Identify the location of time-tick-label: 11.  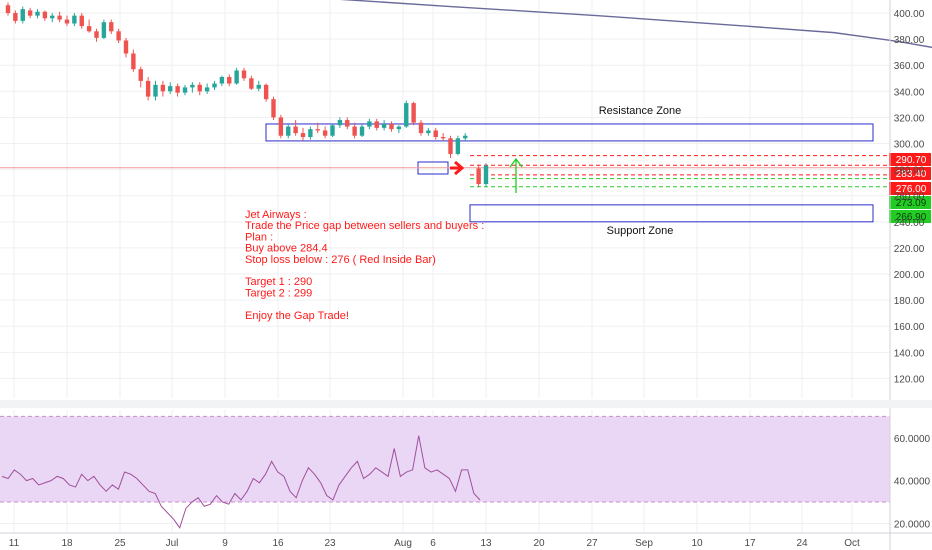
(14, 543).